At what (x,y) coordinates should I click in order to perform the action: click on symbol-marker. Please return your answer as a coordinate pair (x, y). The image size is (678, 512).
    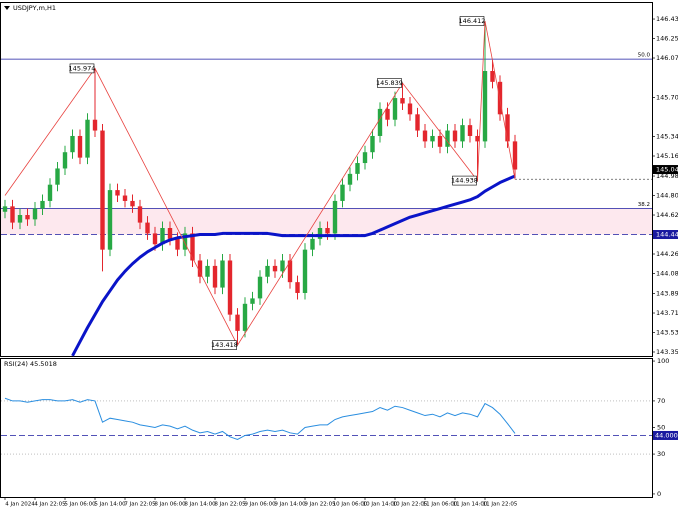
    Looking at the image, I should click on (7, 8).